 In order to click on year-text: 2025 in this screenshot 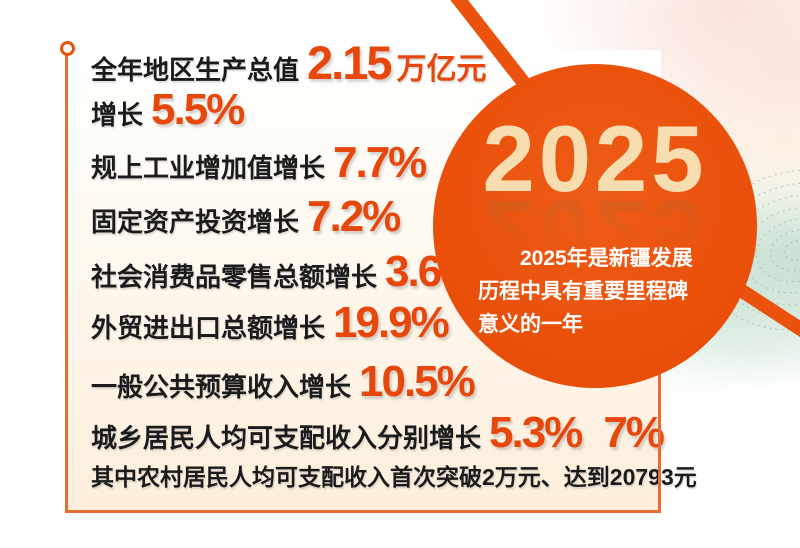, I will do `click(595, 158)`.